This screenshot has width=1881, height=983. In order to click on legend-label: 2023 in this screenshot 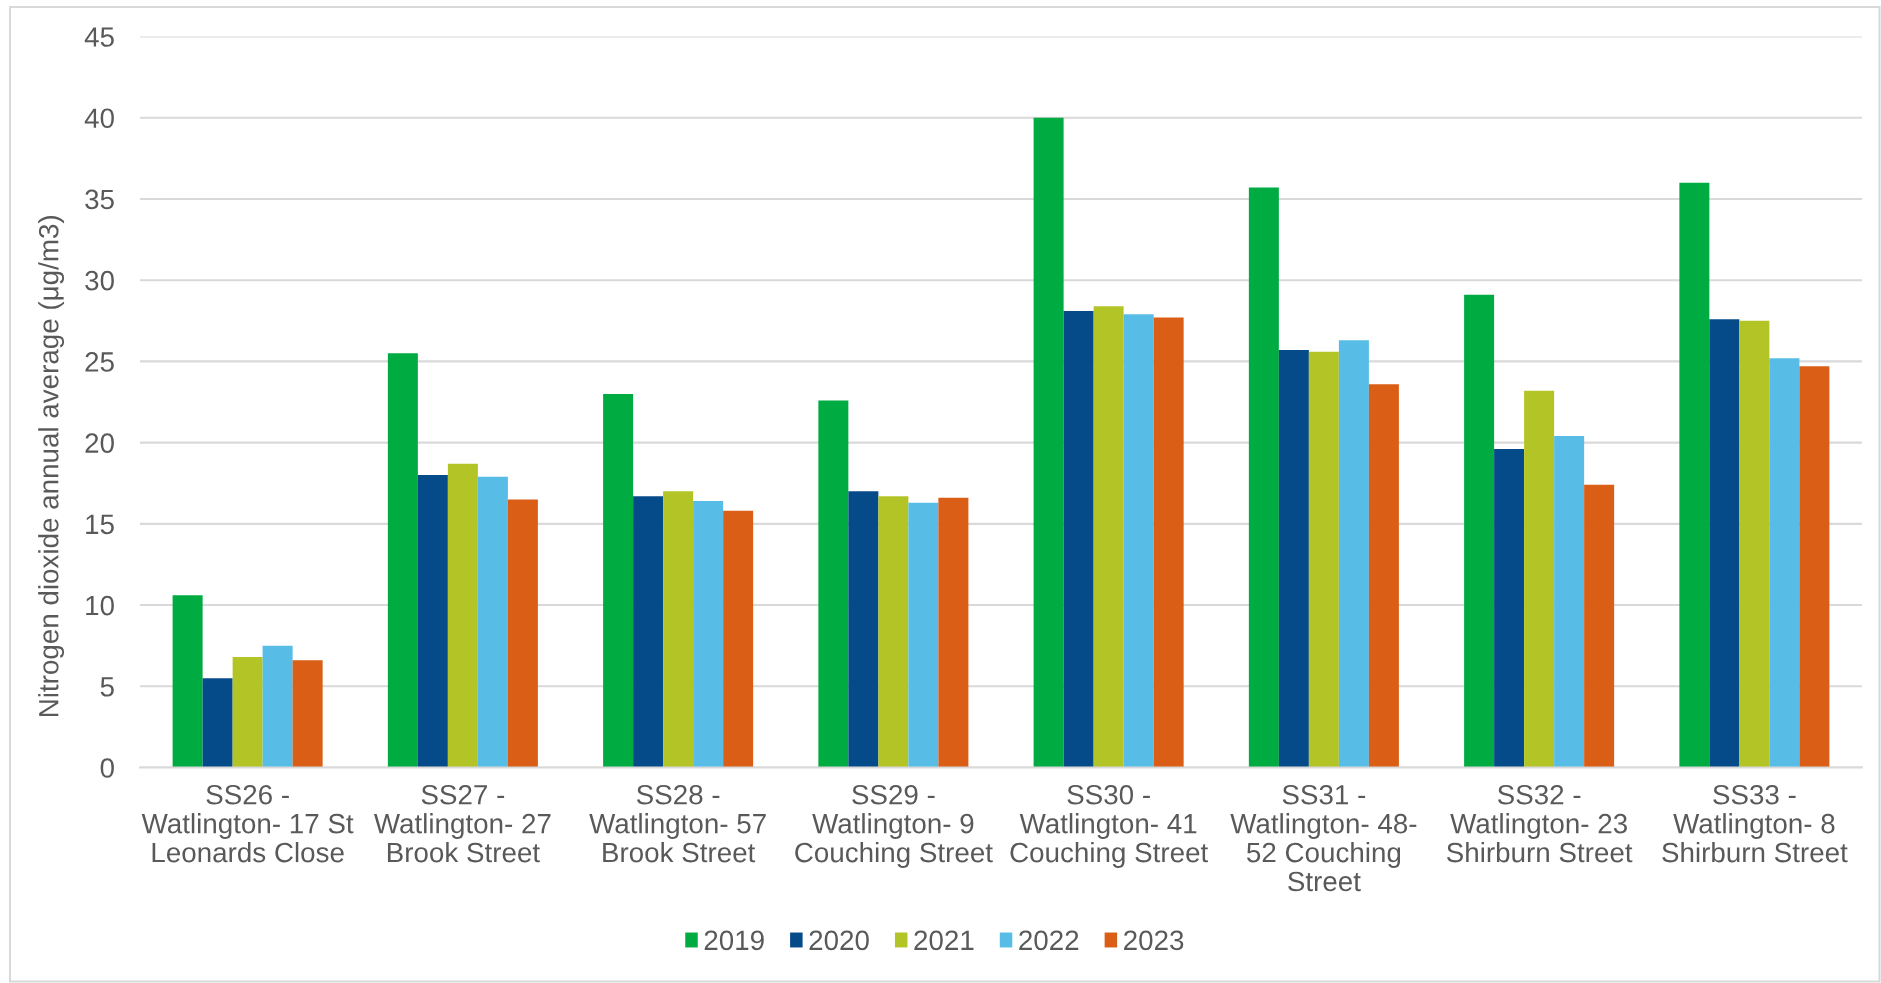, I will do `click(1154, 940)`.